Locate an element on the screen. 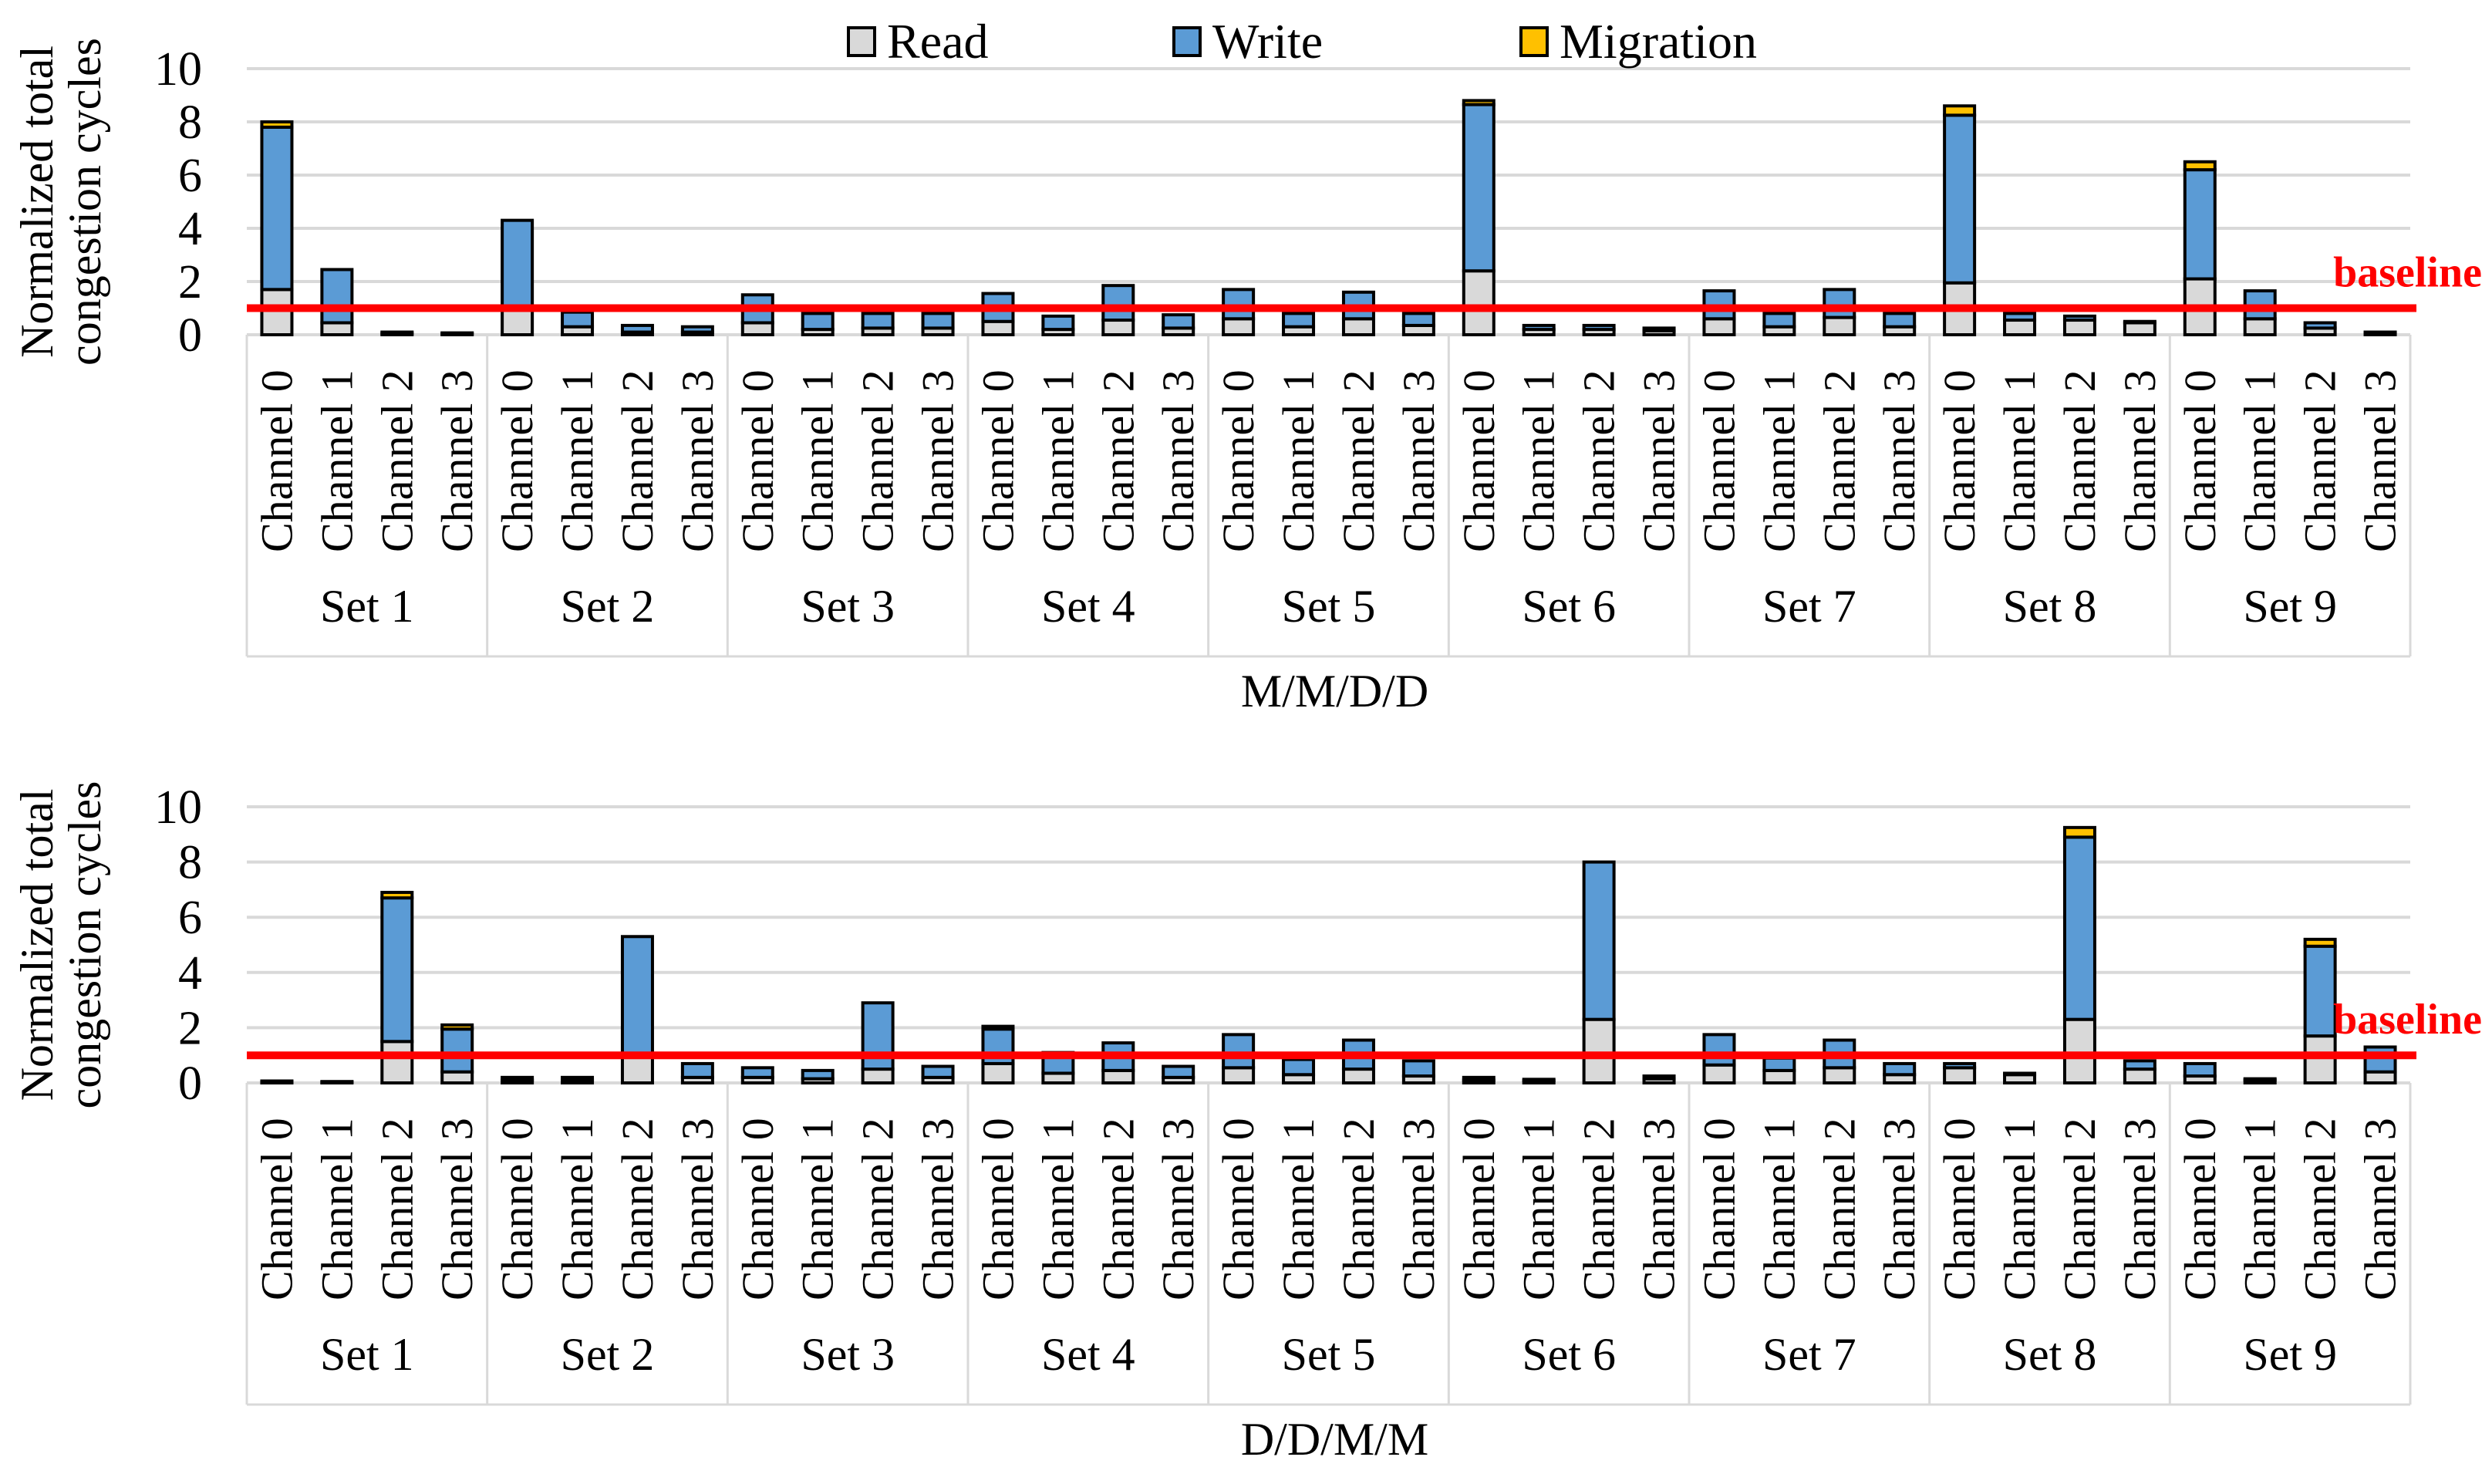  legend-item-read: Read is located at coordinates (918, 41).